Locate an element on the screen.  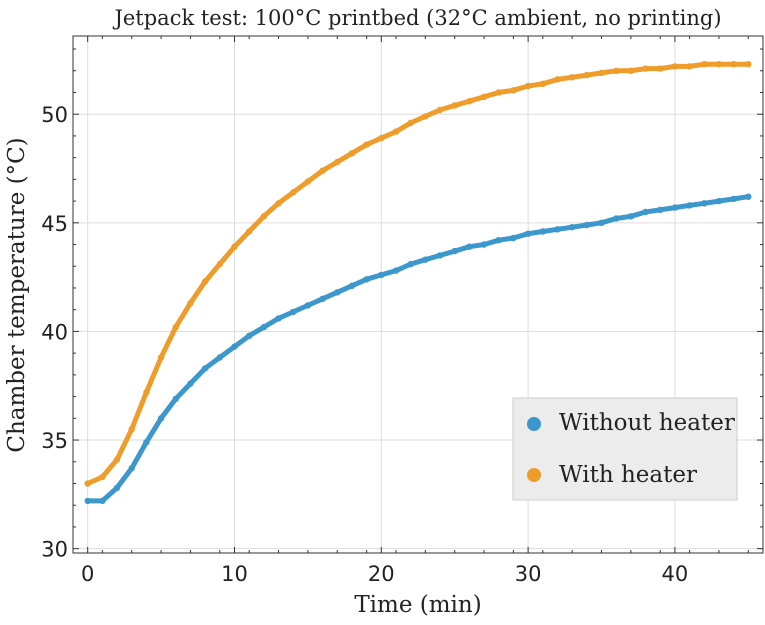
legend: Without heater With heater is located at coordinates (625, 449).